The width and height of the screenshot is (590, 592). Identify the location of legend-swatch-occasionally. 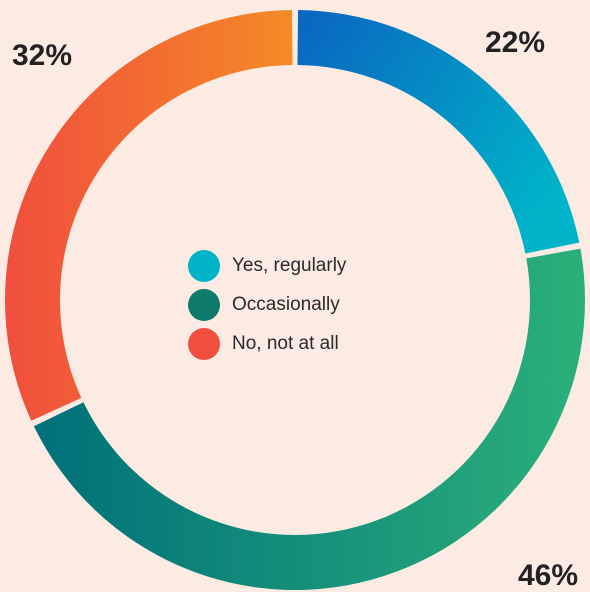
(204, 305).